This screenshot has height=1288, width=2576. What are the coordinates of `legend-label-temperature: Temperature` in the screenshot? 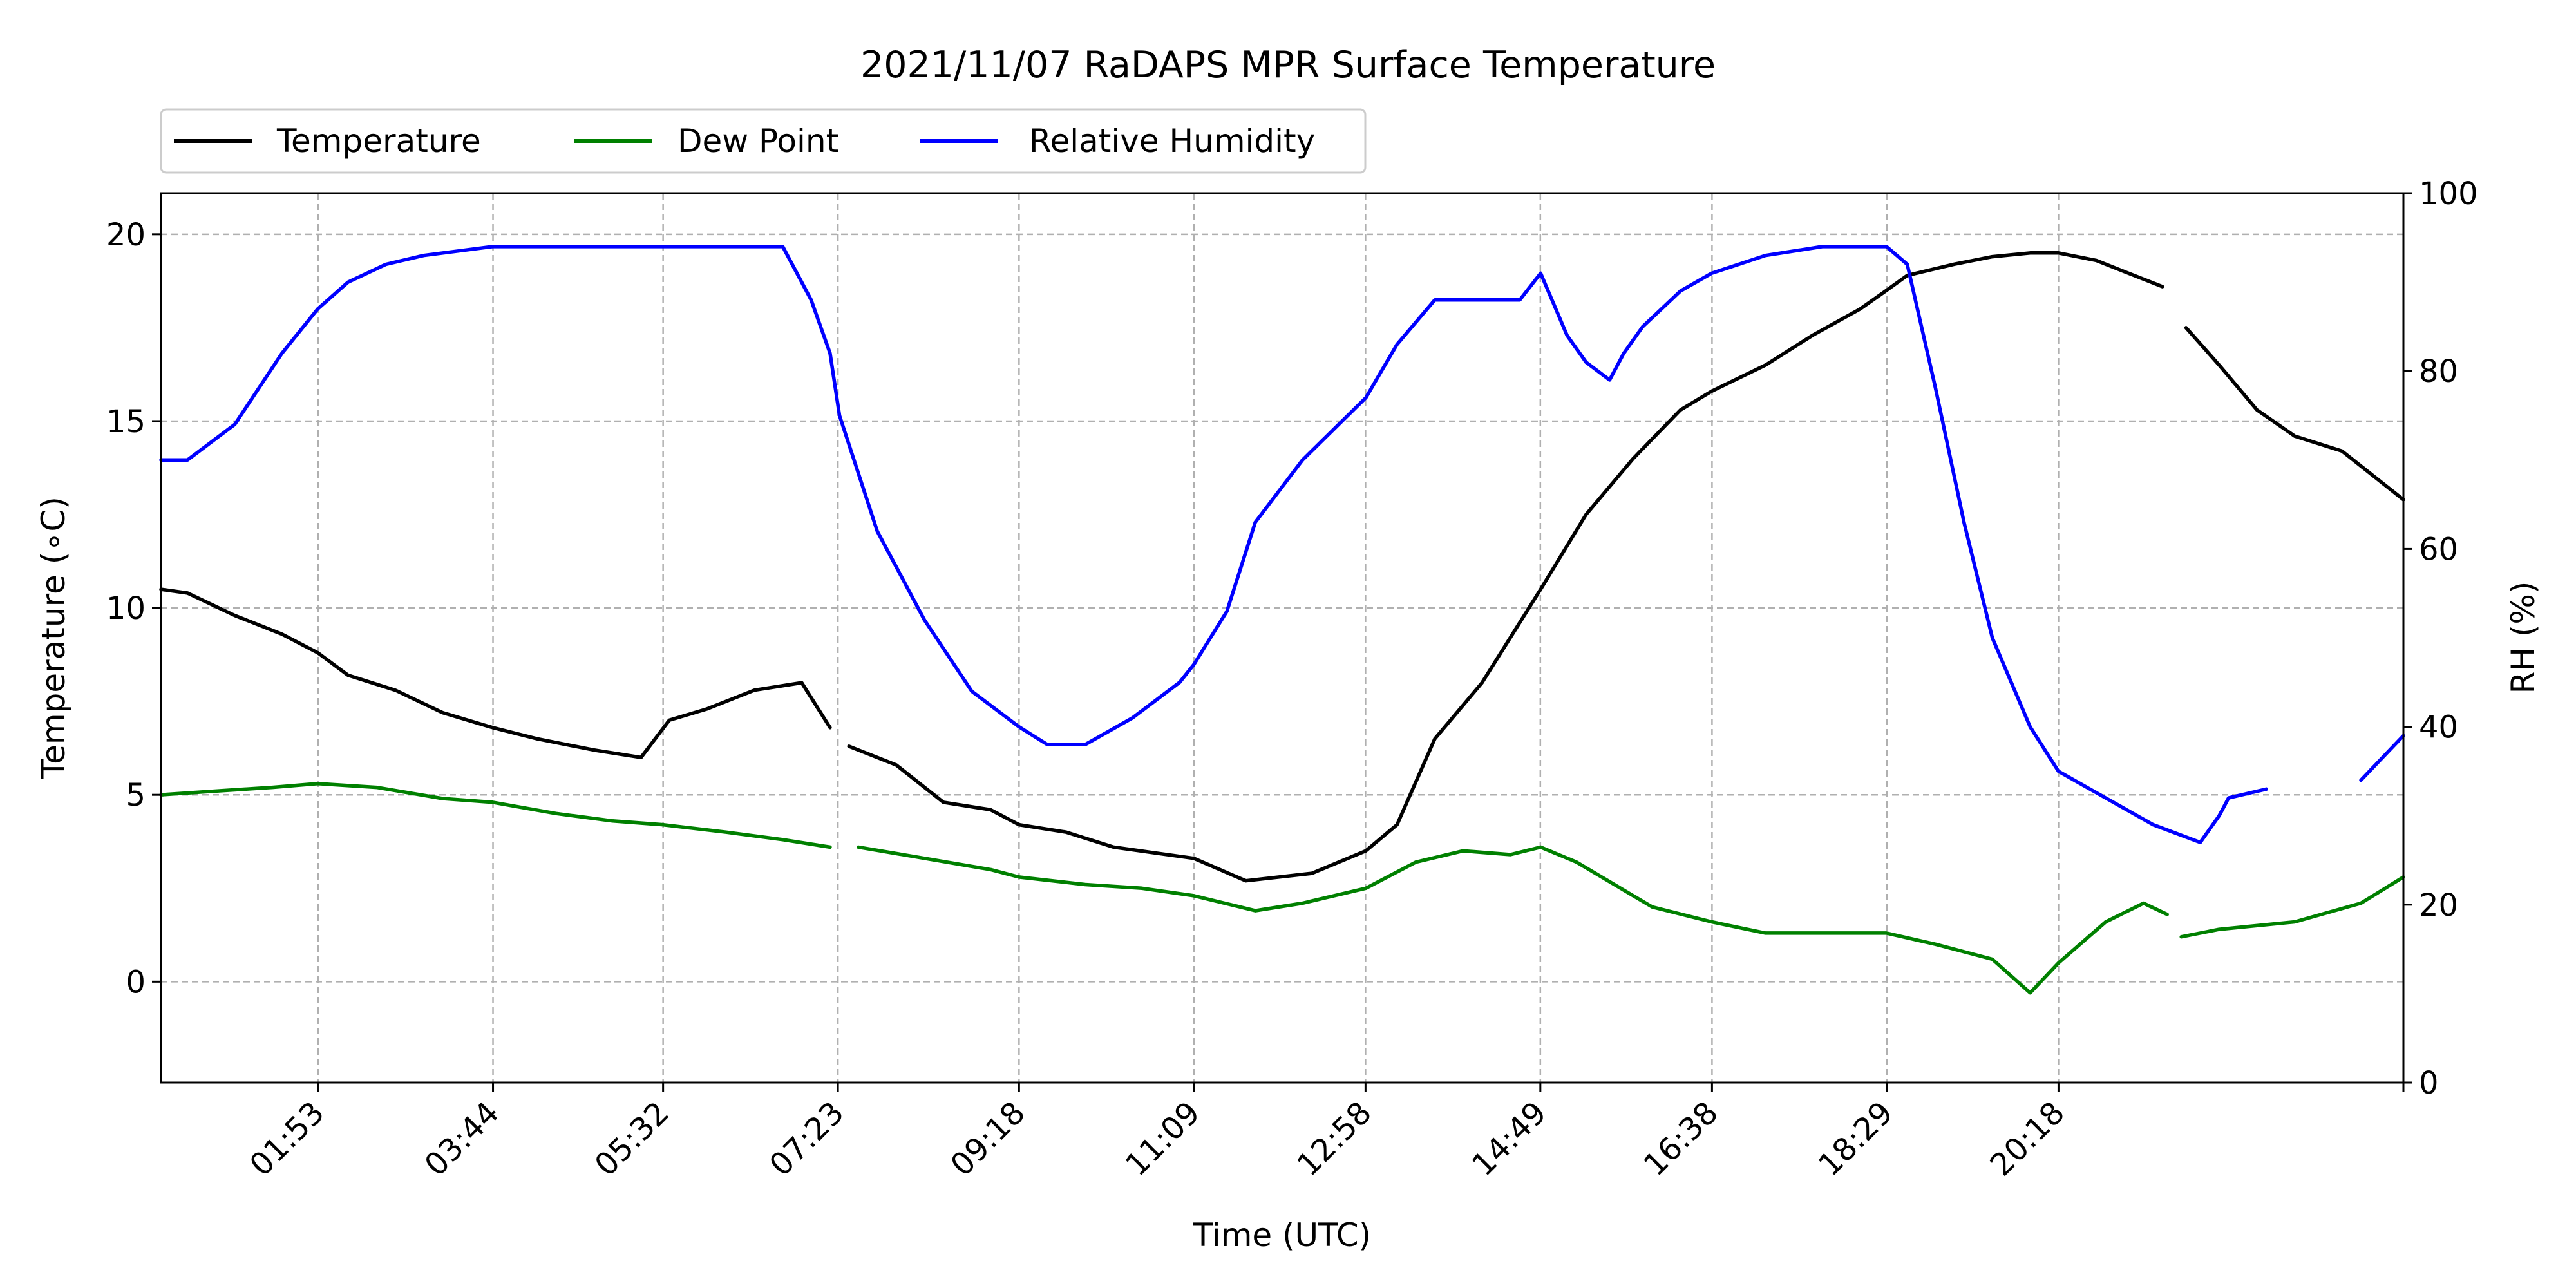 It's located at (379, 141).